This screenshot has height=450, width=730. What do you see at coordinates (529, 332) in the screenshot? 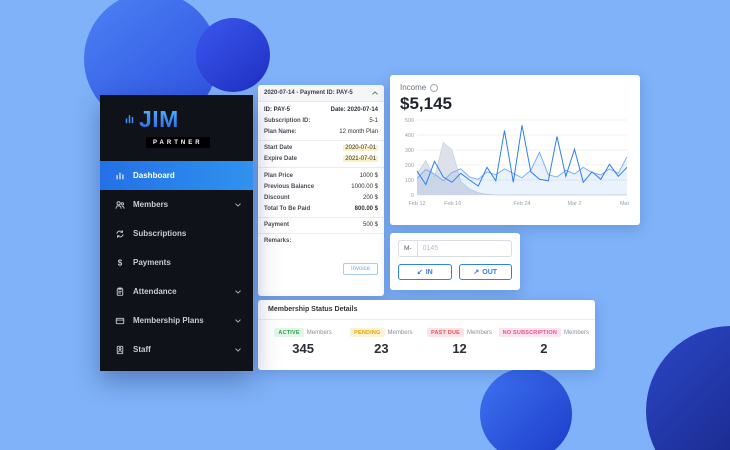
I see `status-badge: NO SUBSCRIPTION` at bounding box center [529, 332].